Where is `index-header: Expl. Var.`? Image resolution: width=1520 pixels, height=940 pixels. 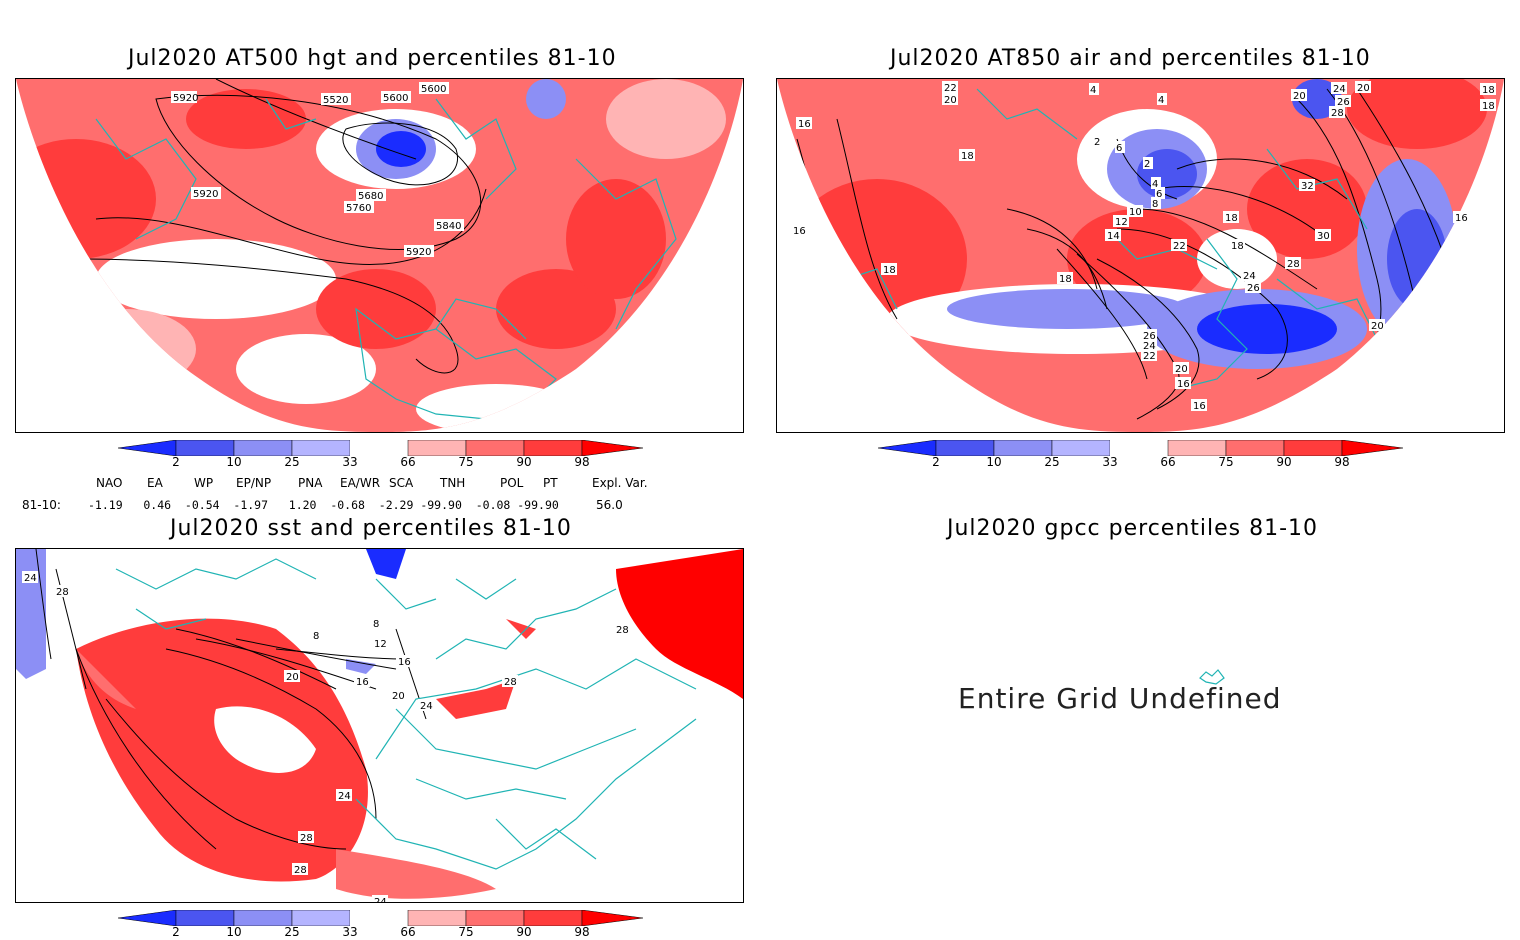 index-header: Expl. Var. is located at coordinates (620, 483).